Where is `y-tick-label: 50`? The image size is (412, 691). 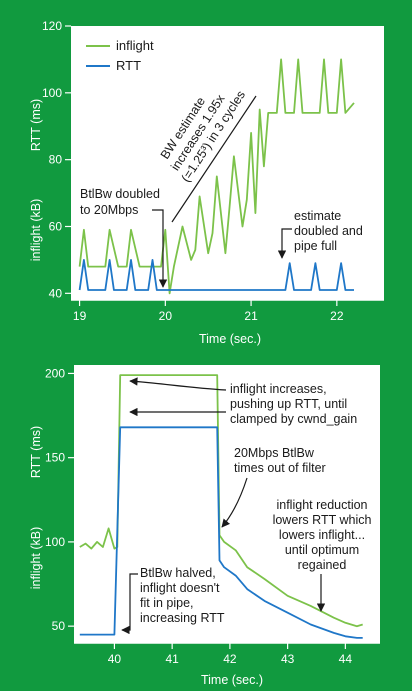
y-tick-label: 50 is located at coordinates (59, 626).